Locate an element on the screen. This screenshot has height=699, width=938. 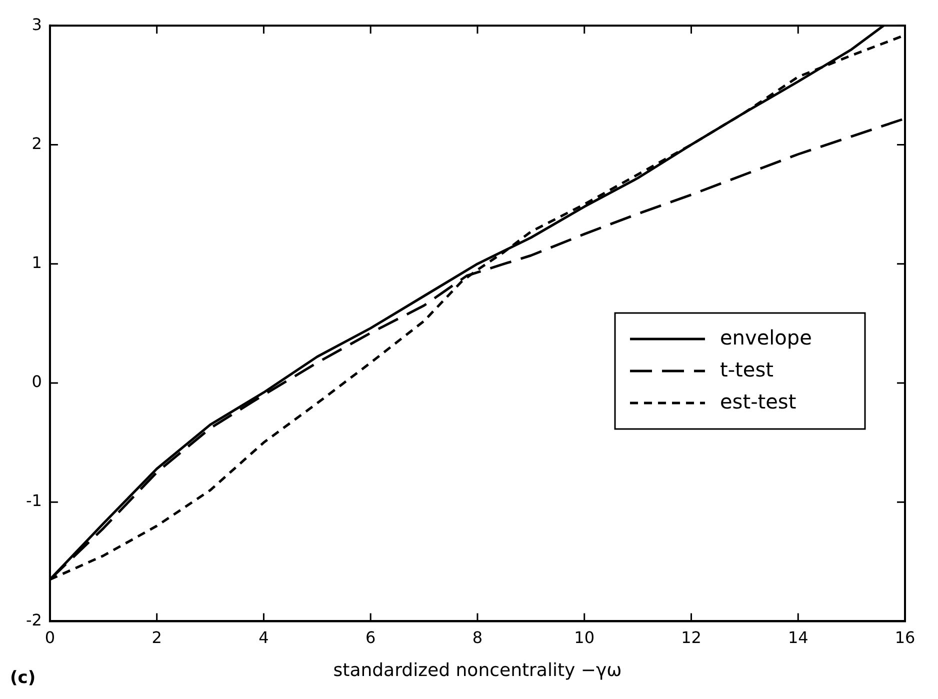
text: (c) is located at coordinates (23, 678).